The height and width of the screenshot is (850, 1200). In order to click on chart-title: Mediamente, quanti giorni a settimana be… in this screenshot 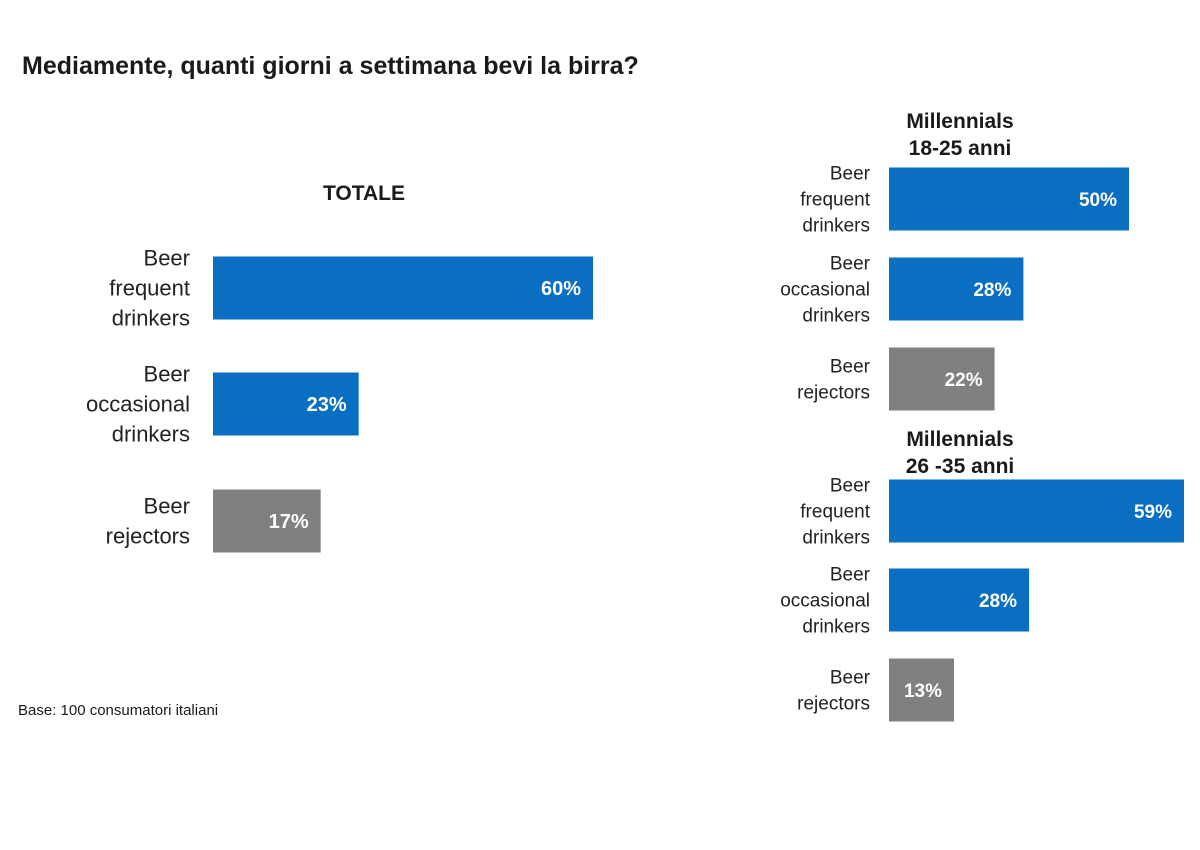, I will do `click(330, 66)`.